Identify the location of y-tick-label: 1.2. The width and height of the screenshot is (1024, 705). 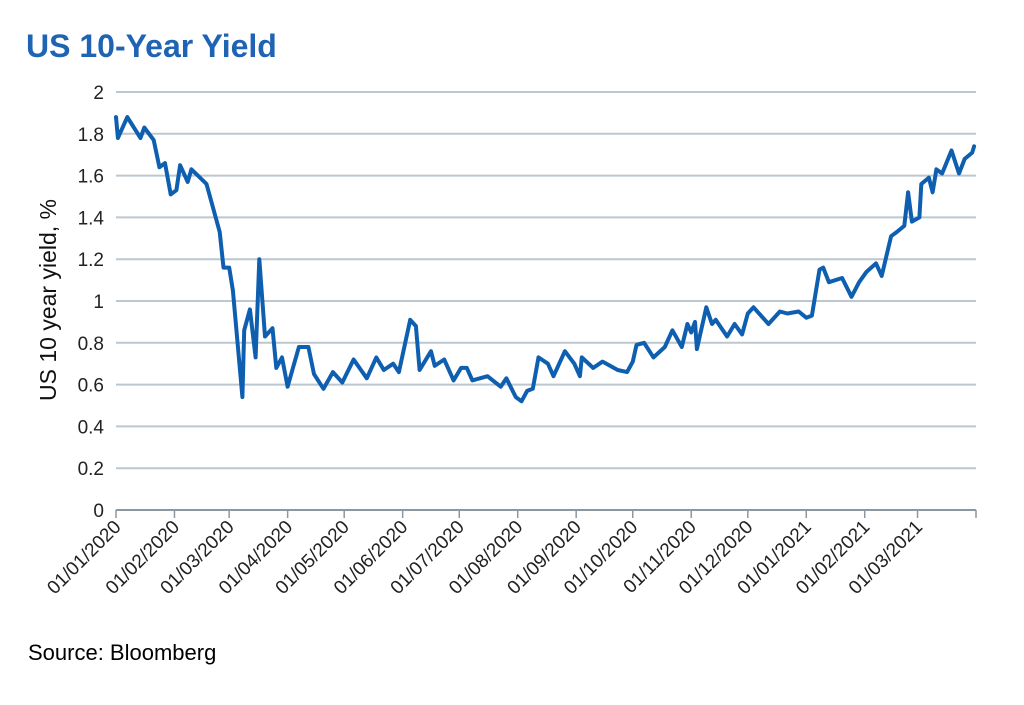
(91, 260).